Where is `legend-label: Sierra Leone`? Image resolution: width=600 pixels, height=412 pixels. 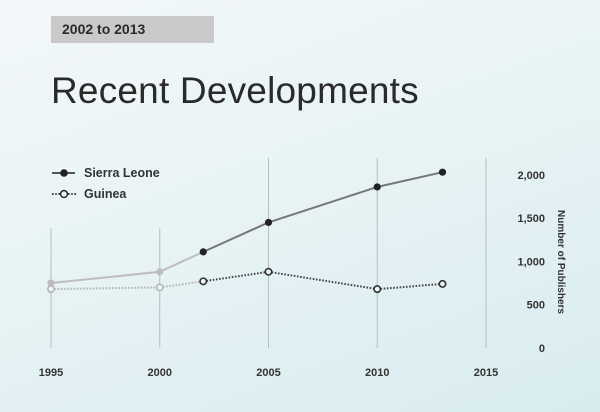
legend-label: Sierra Leone is located at coordinates (122, 173).